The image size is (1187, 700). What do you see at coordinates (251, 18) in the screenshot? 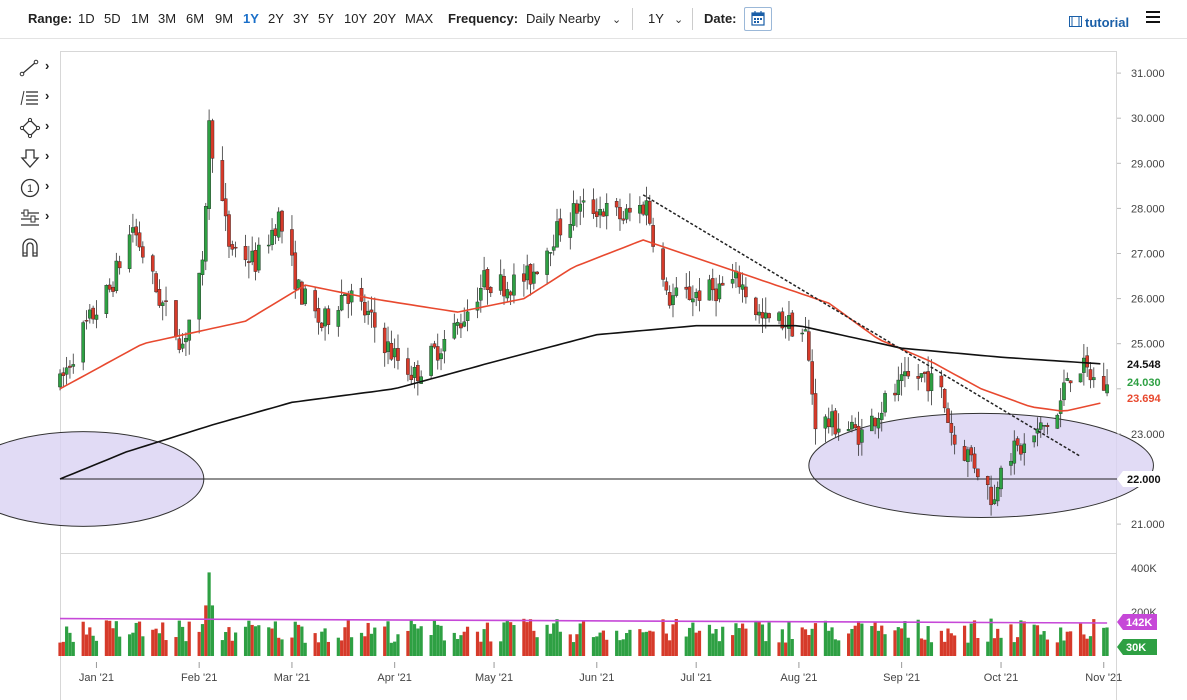
I see `range-button-1y: 1Y` at bounding box center [251, 18].